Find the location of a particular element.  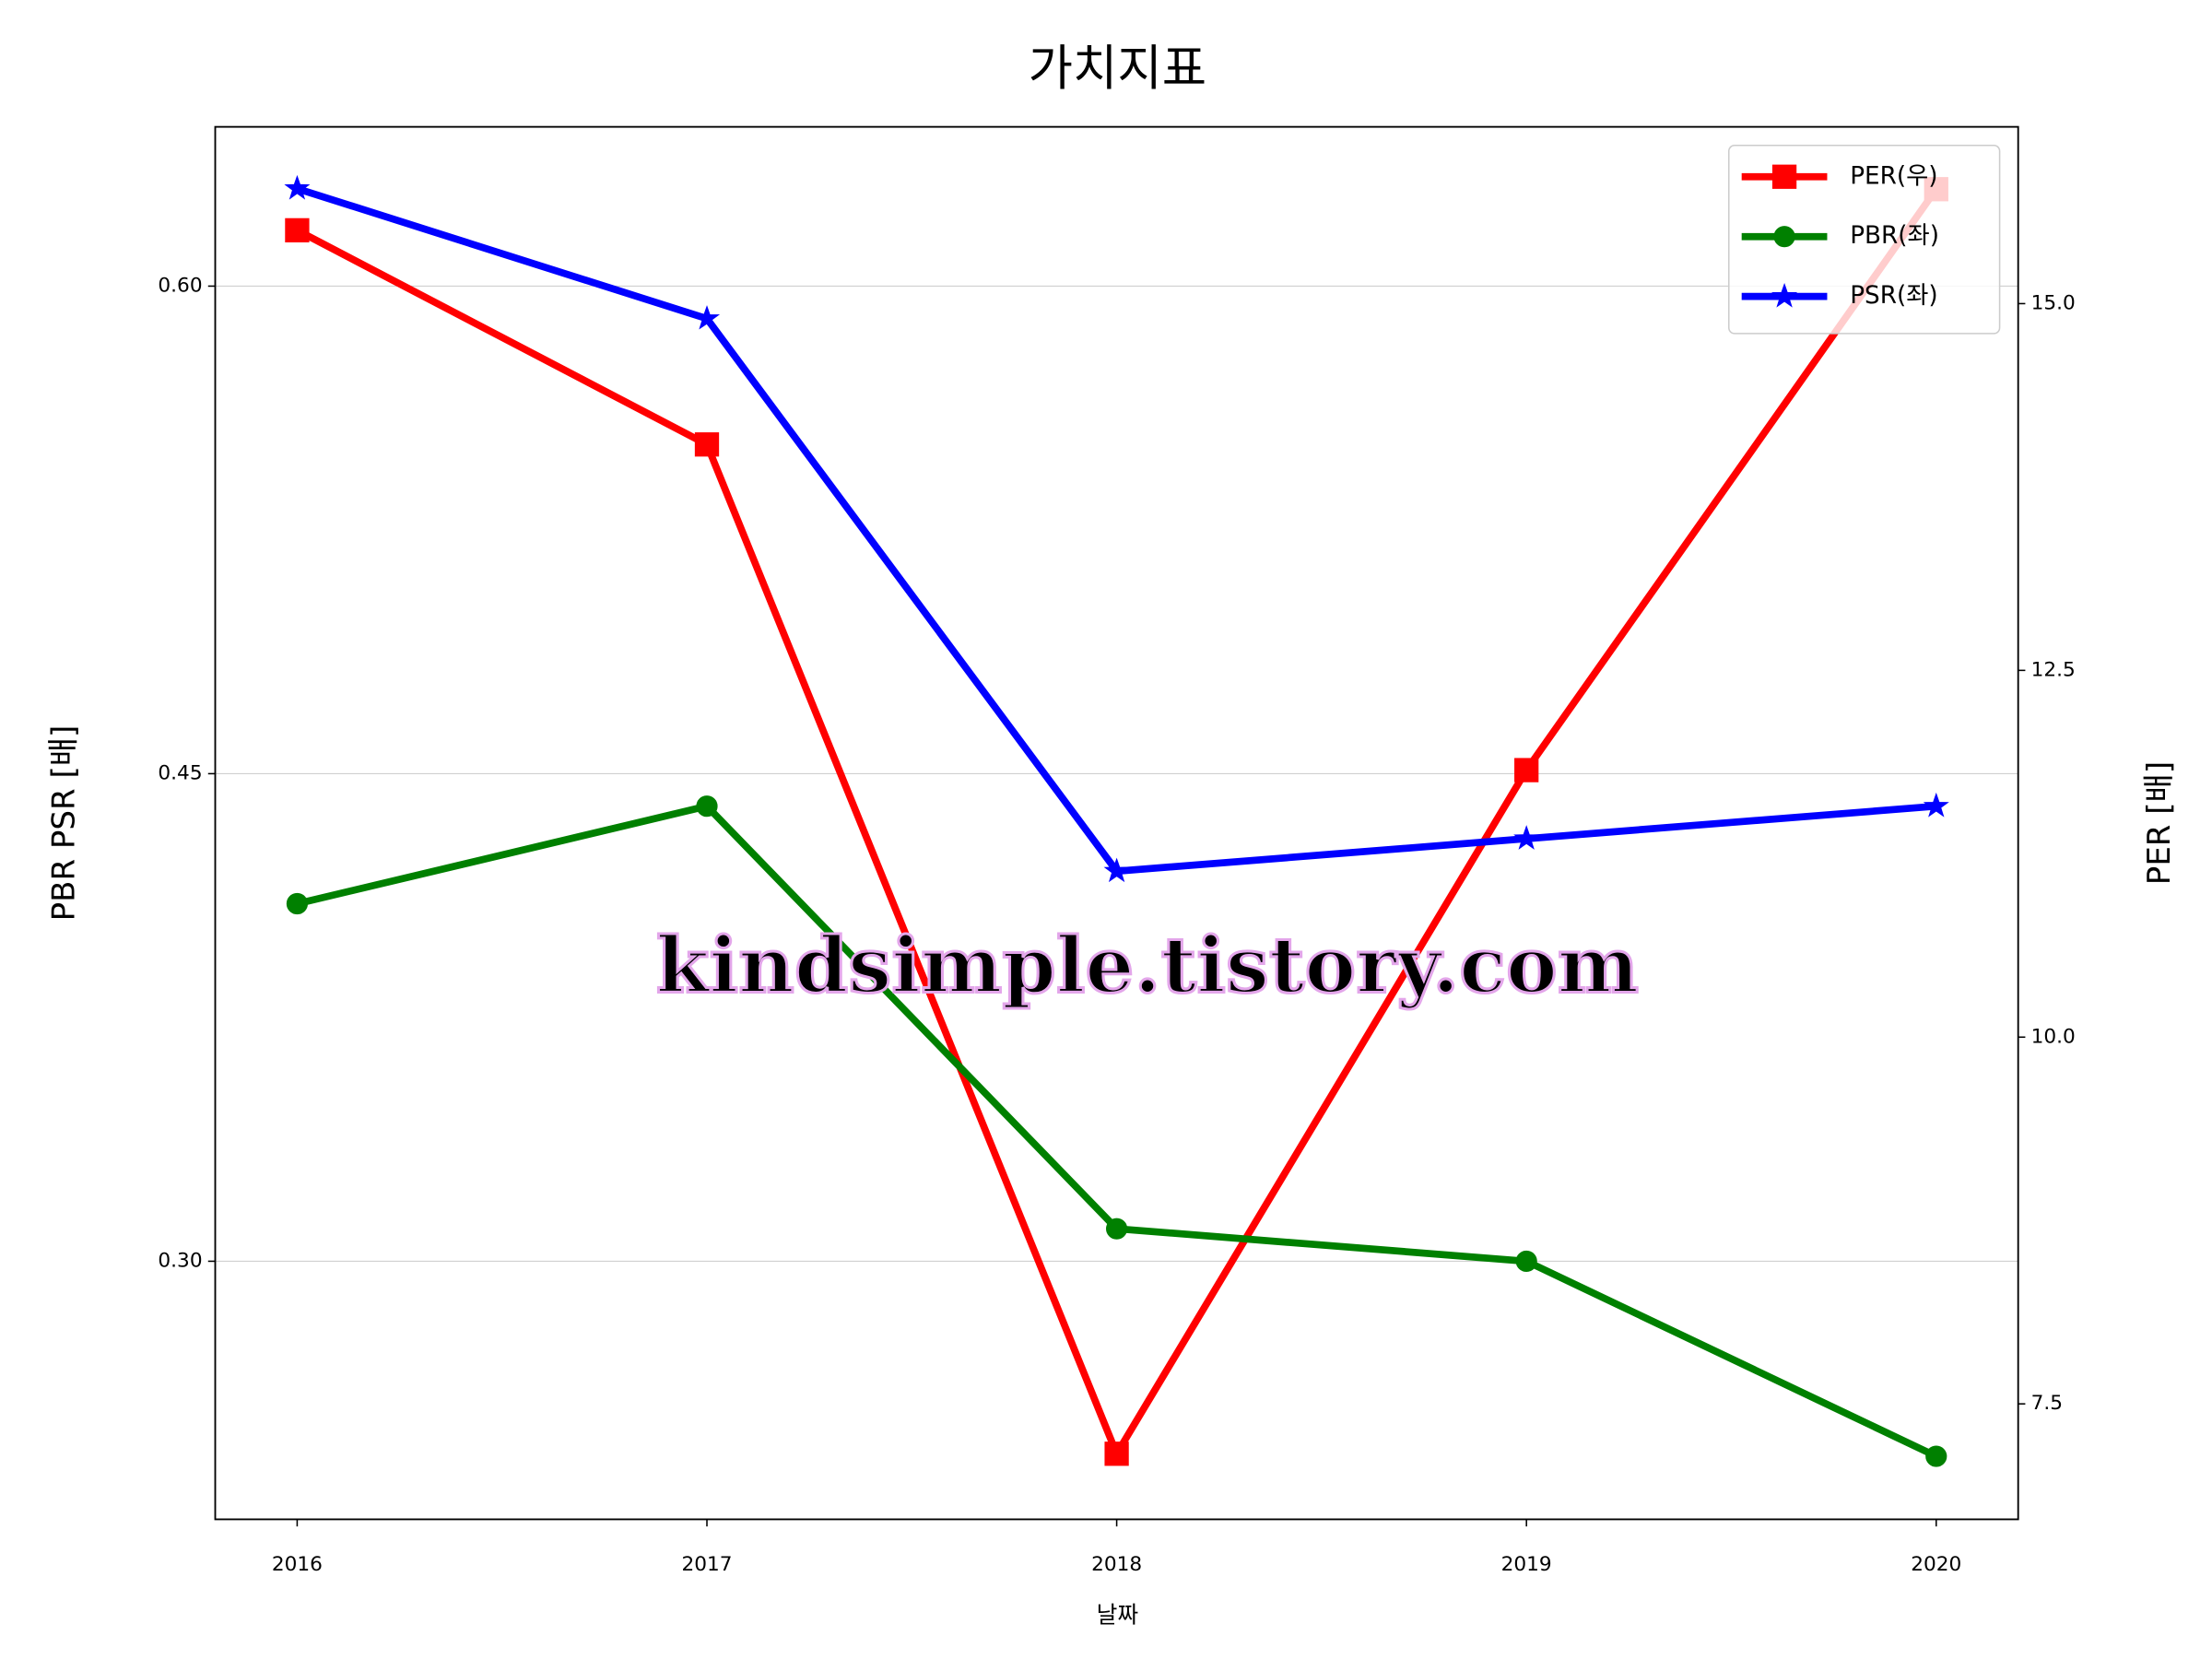

y2-tick-label: 15.0 is located at coordinates (2053, 302).